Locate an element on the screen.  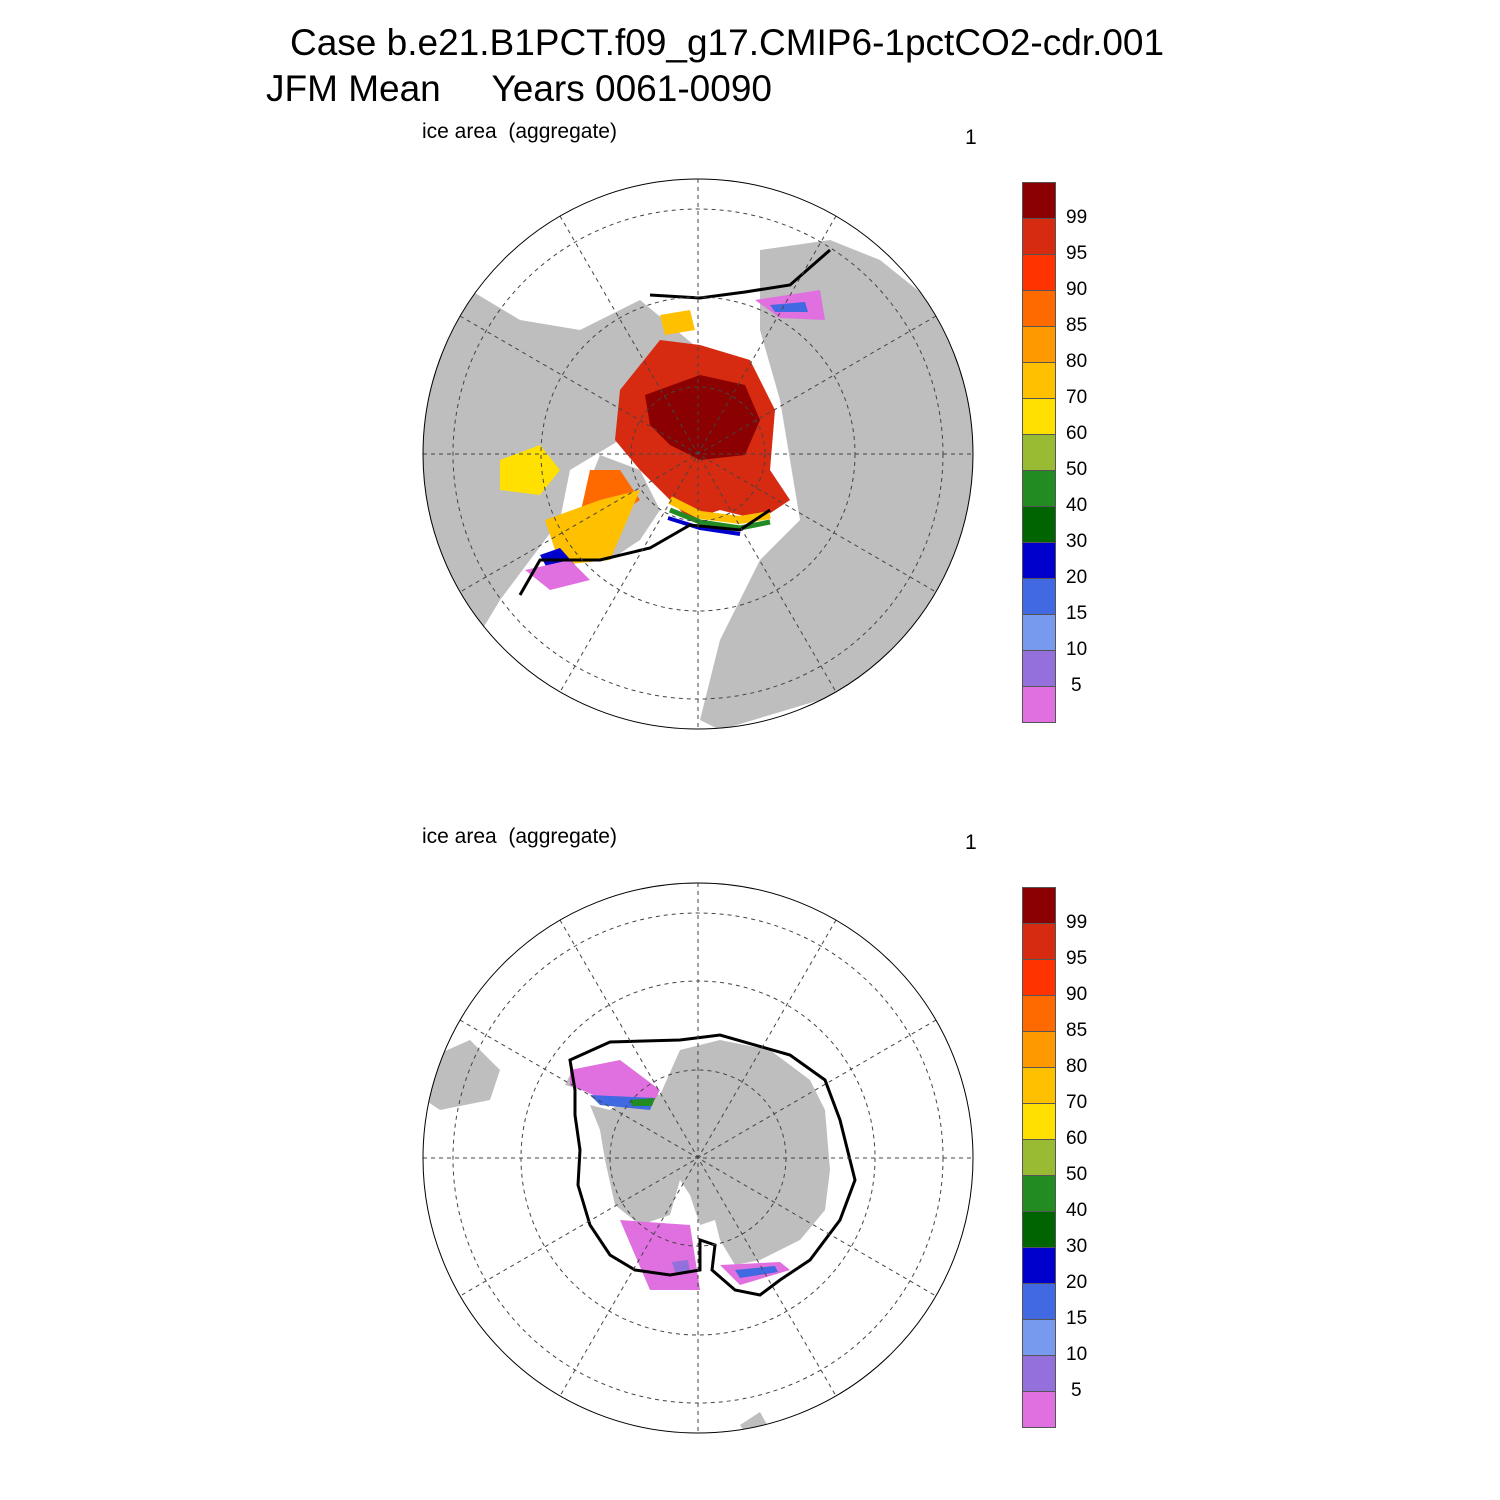
colorbar-south-label: 70 is located at coordinates (1077, 1102).